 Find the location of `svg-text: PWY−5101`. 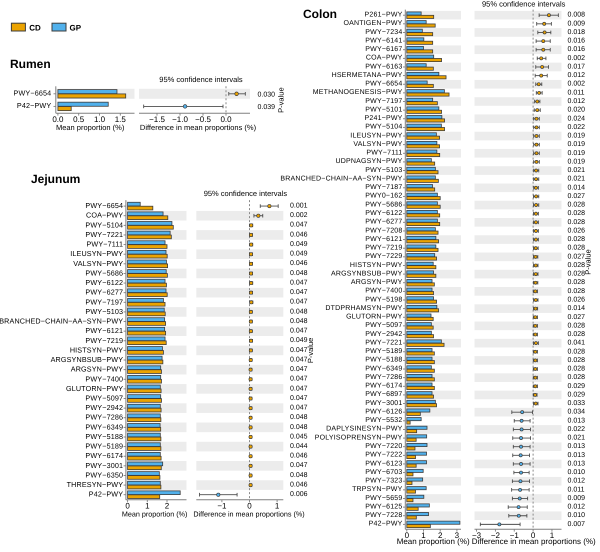

svg-text: PWY−5101 is located at coordinates (383, 109).